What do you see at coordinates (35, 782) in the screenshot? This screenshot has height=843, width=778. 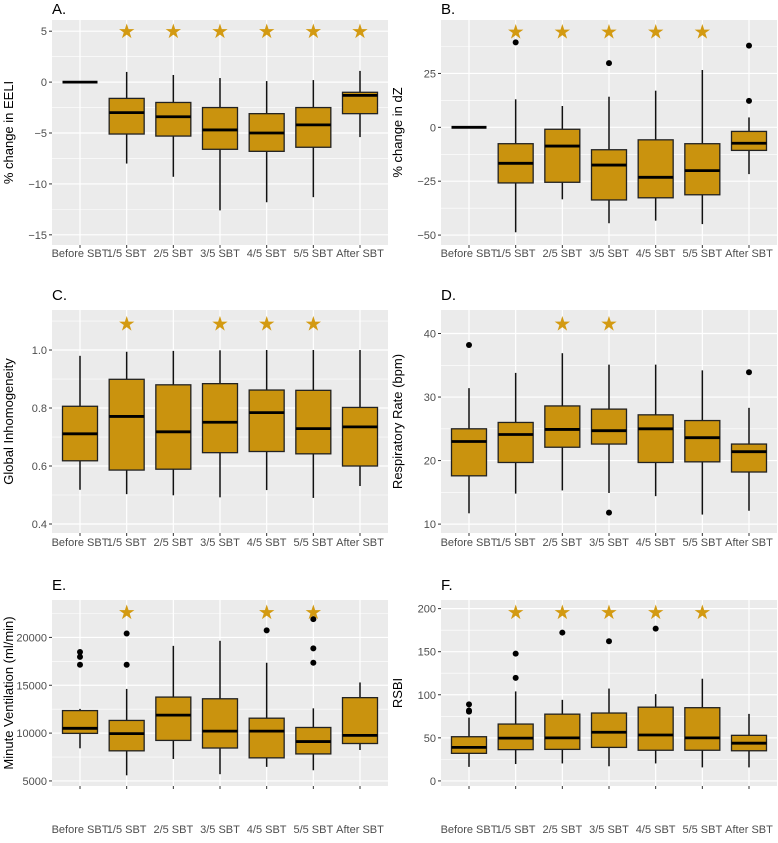 I see `y-tick-label: 5000` at bounding box center [35, 782].